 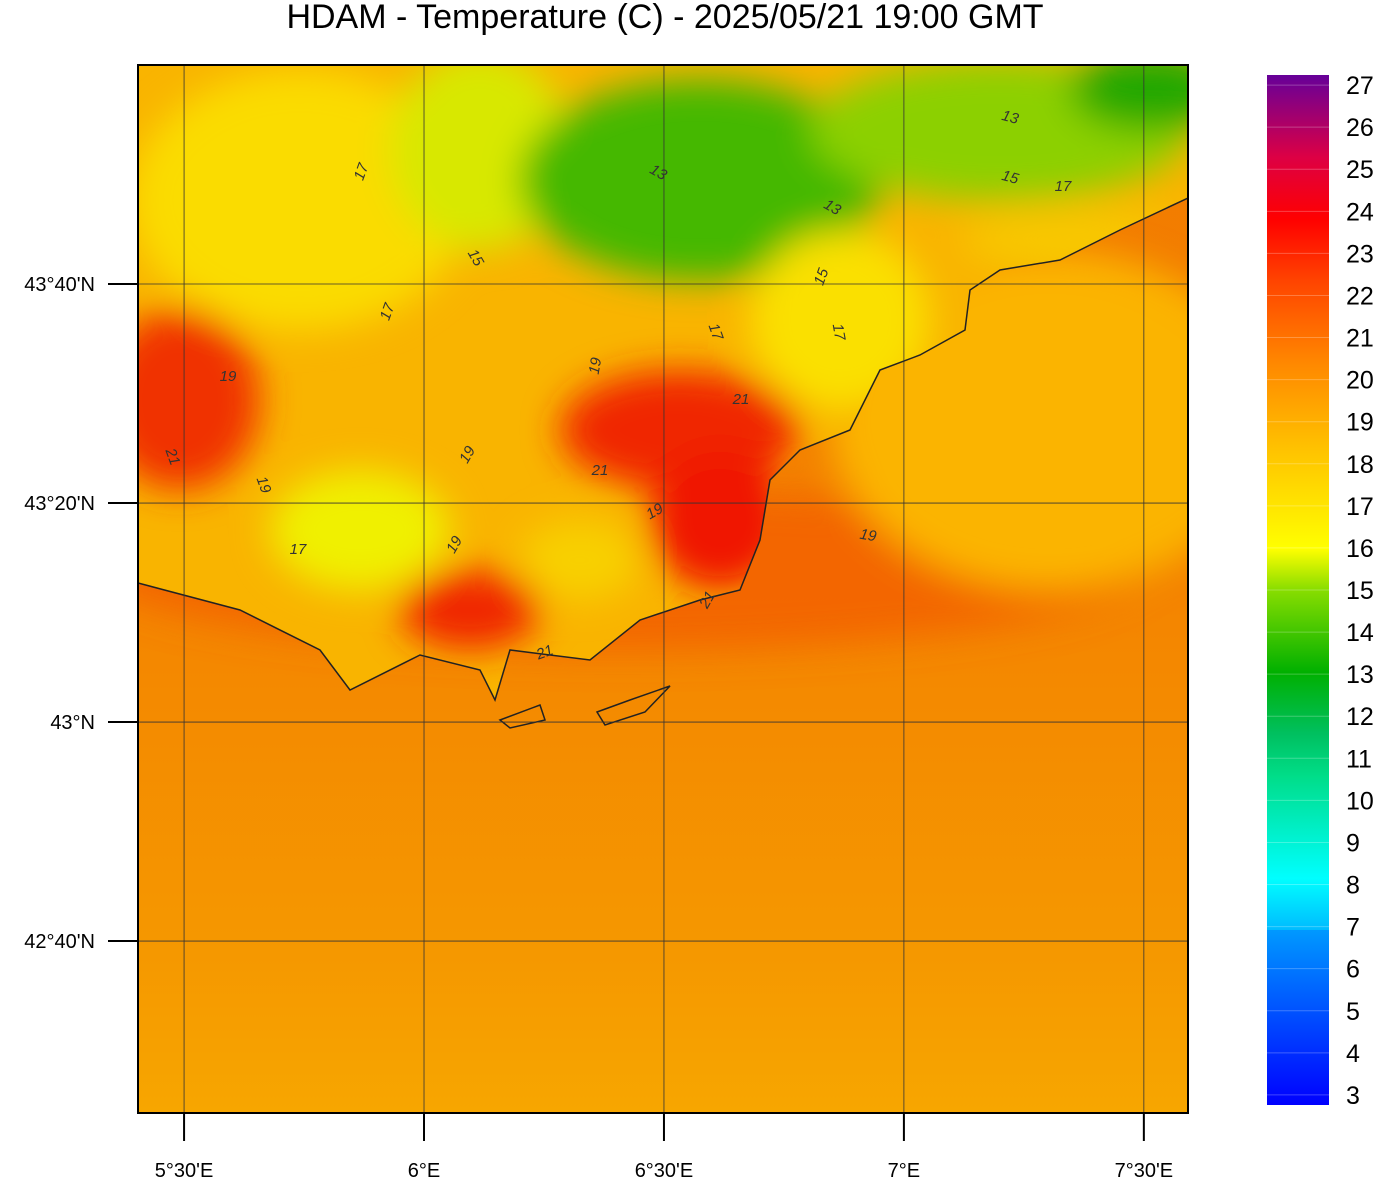 I want to click on colorbar-label: 22, so click(x=1360, y=296).